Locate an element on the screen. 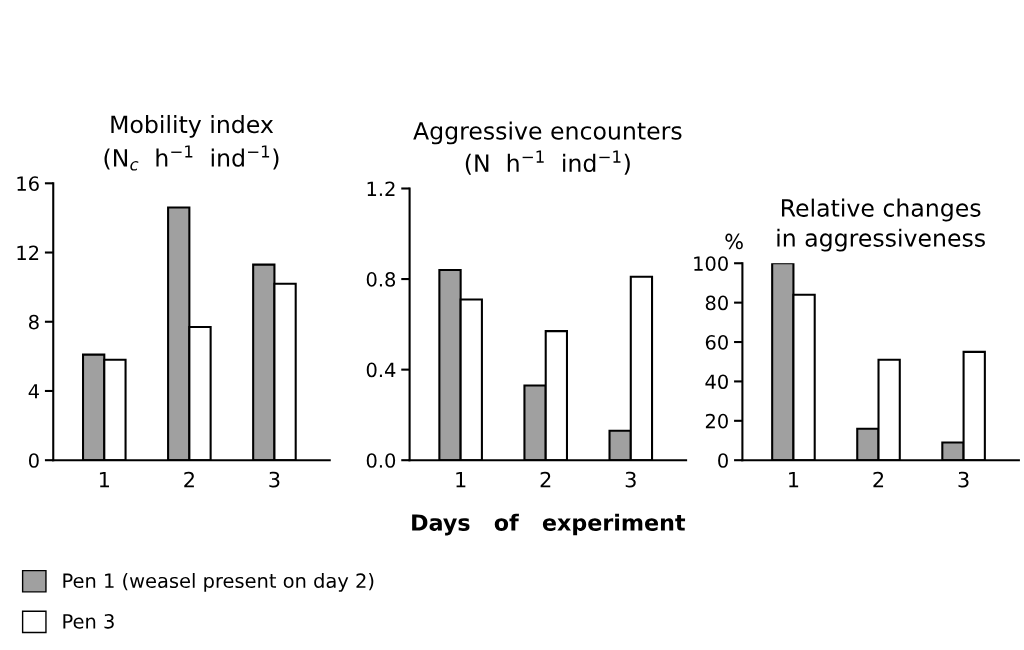 Image resolution: width=1024 pixels, height=650 pixels. y-tick-label: 1.2 is located at coordinates (381, 188).